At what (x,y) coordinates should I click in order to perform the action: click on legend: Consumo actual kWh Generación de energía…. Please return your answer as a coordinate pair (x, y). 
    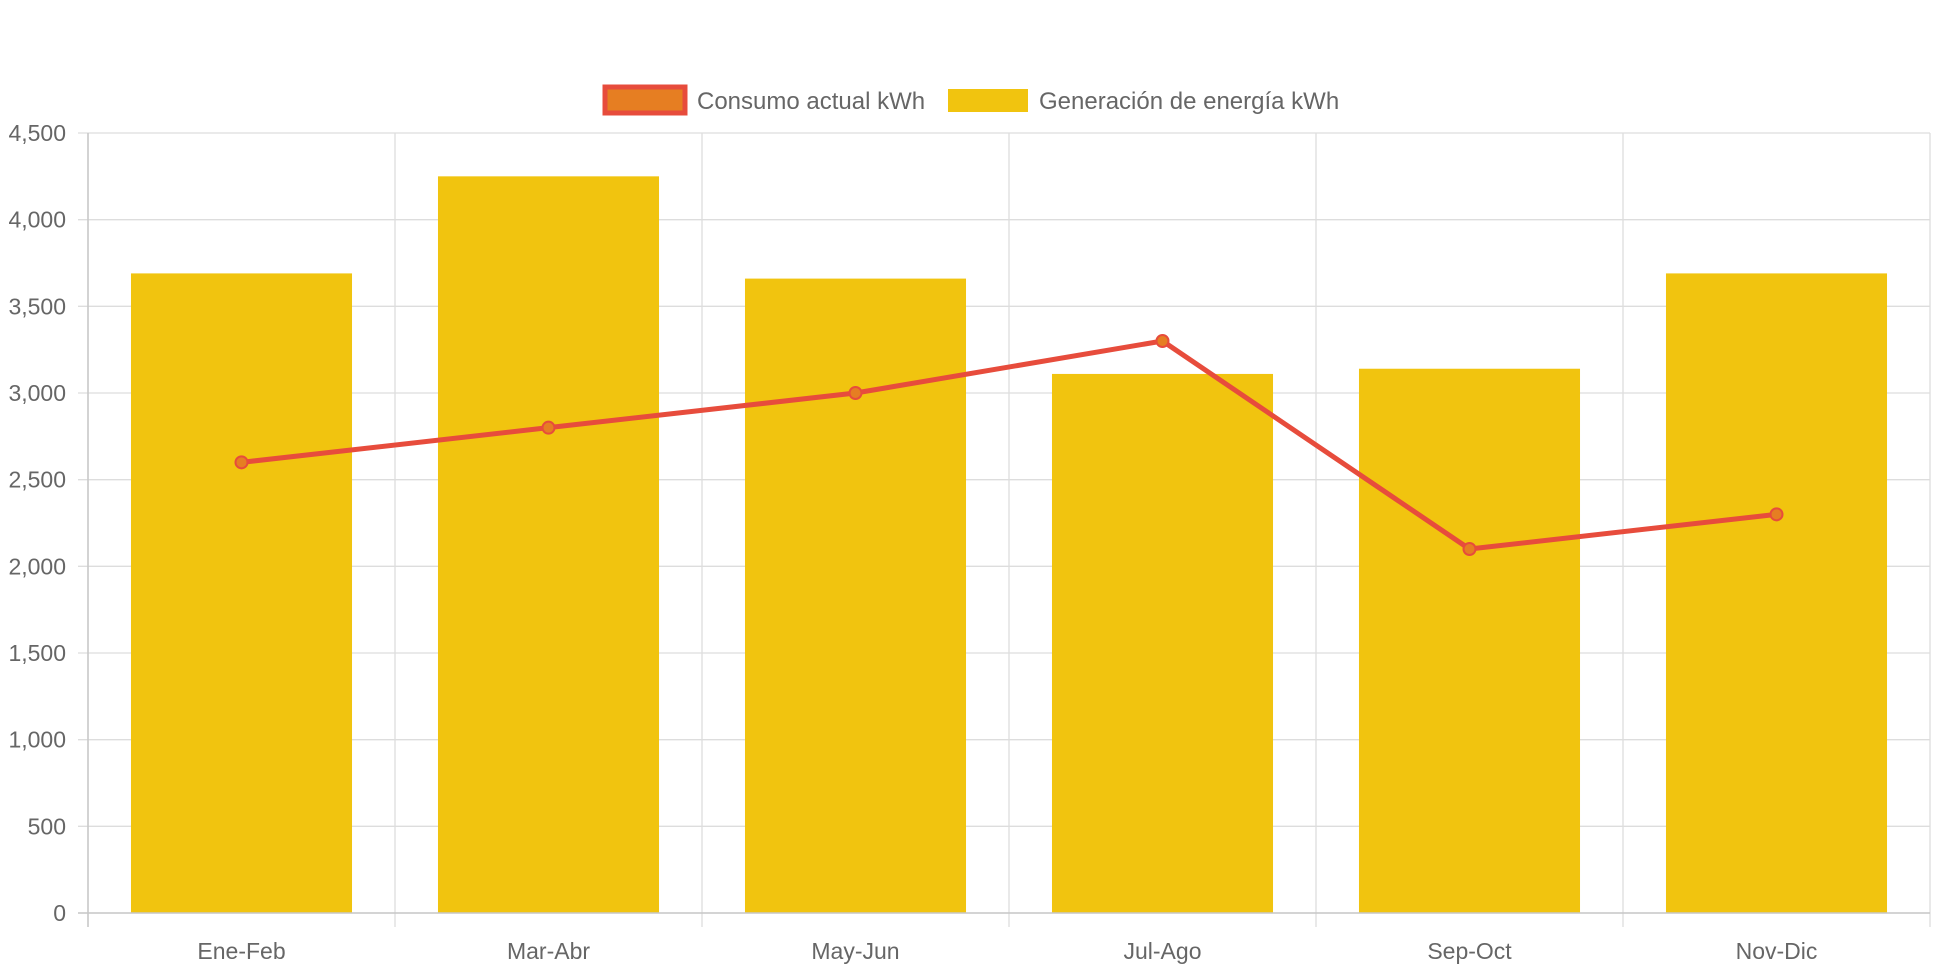
    Looking at the image, I should click on (970, 100).